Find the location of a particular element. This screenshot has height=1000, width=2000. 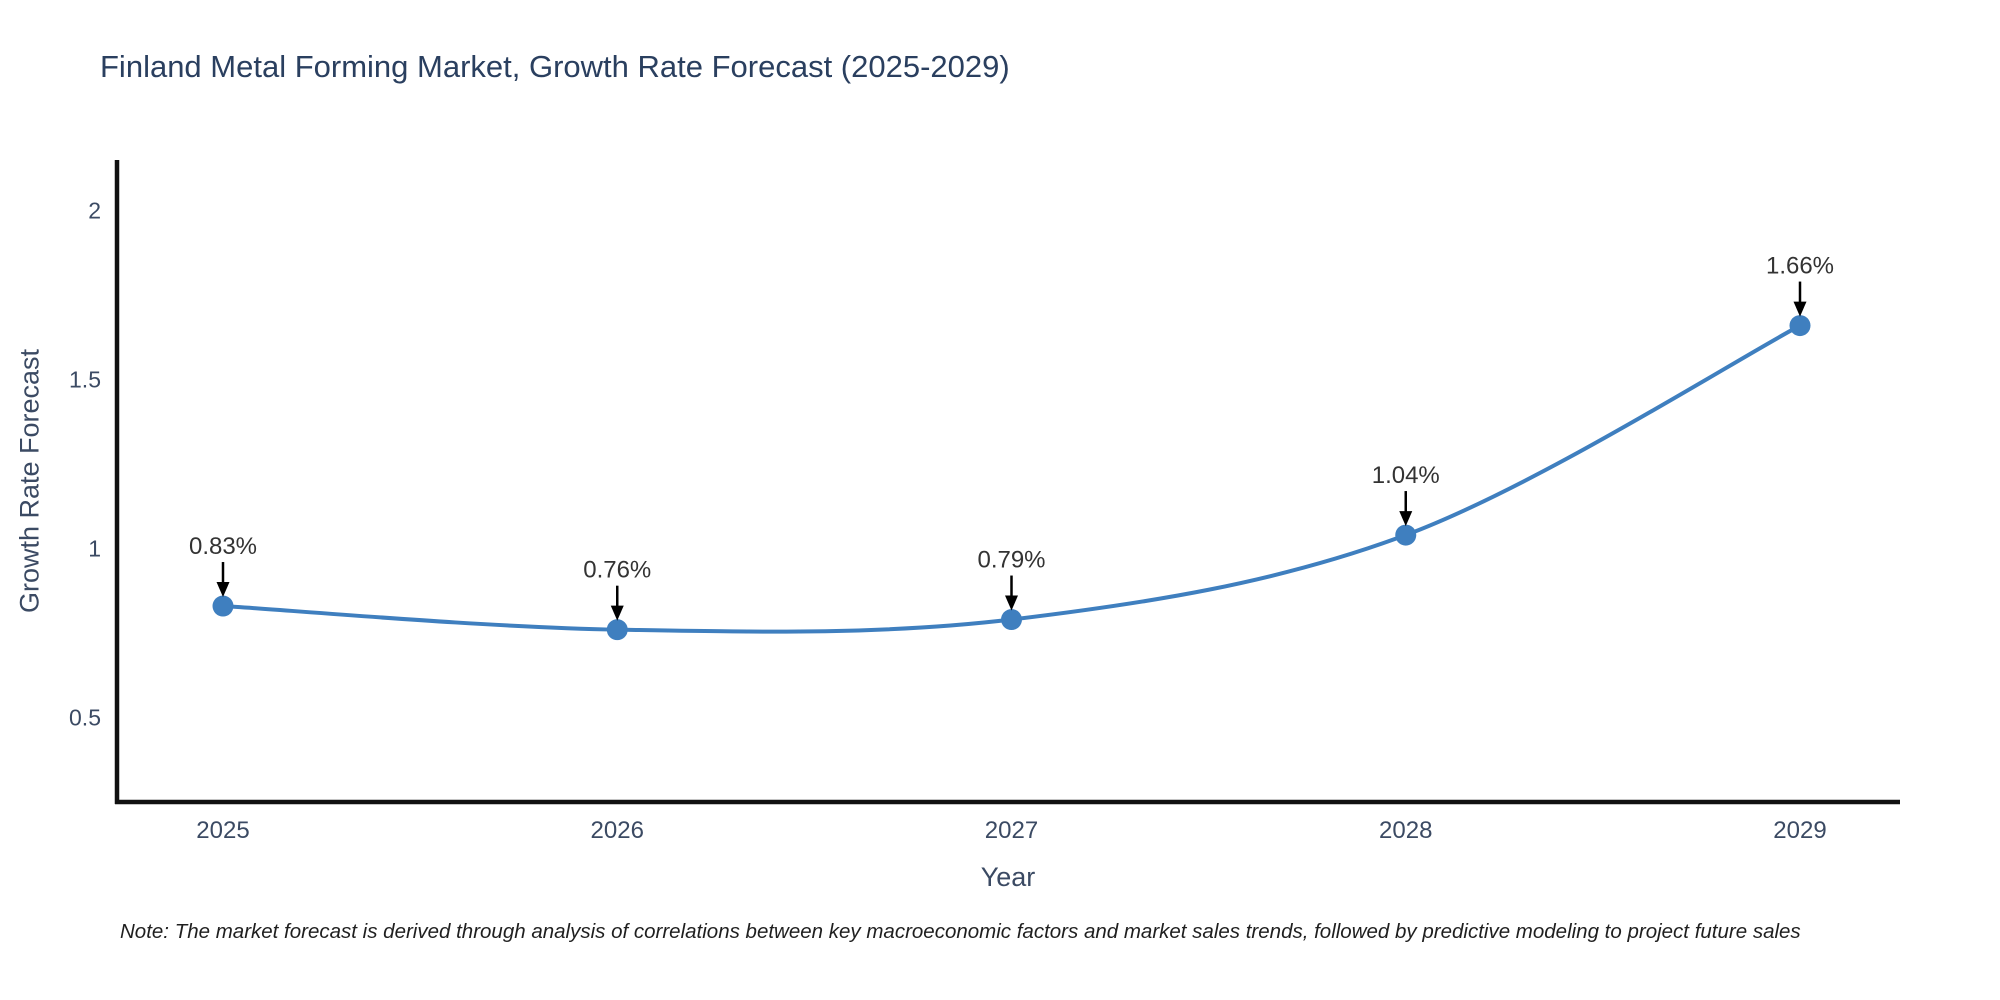

x-tick-label: 2026 is located at coordinates (617, 830).